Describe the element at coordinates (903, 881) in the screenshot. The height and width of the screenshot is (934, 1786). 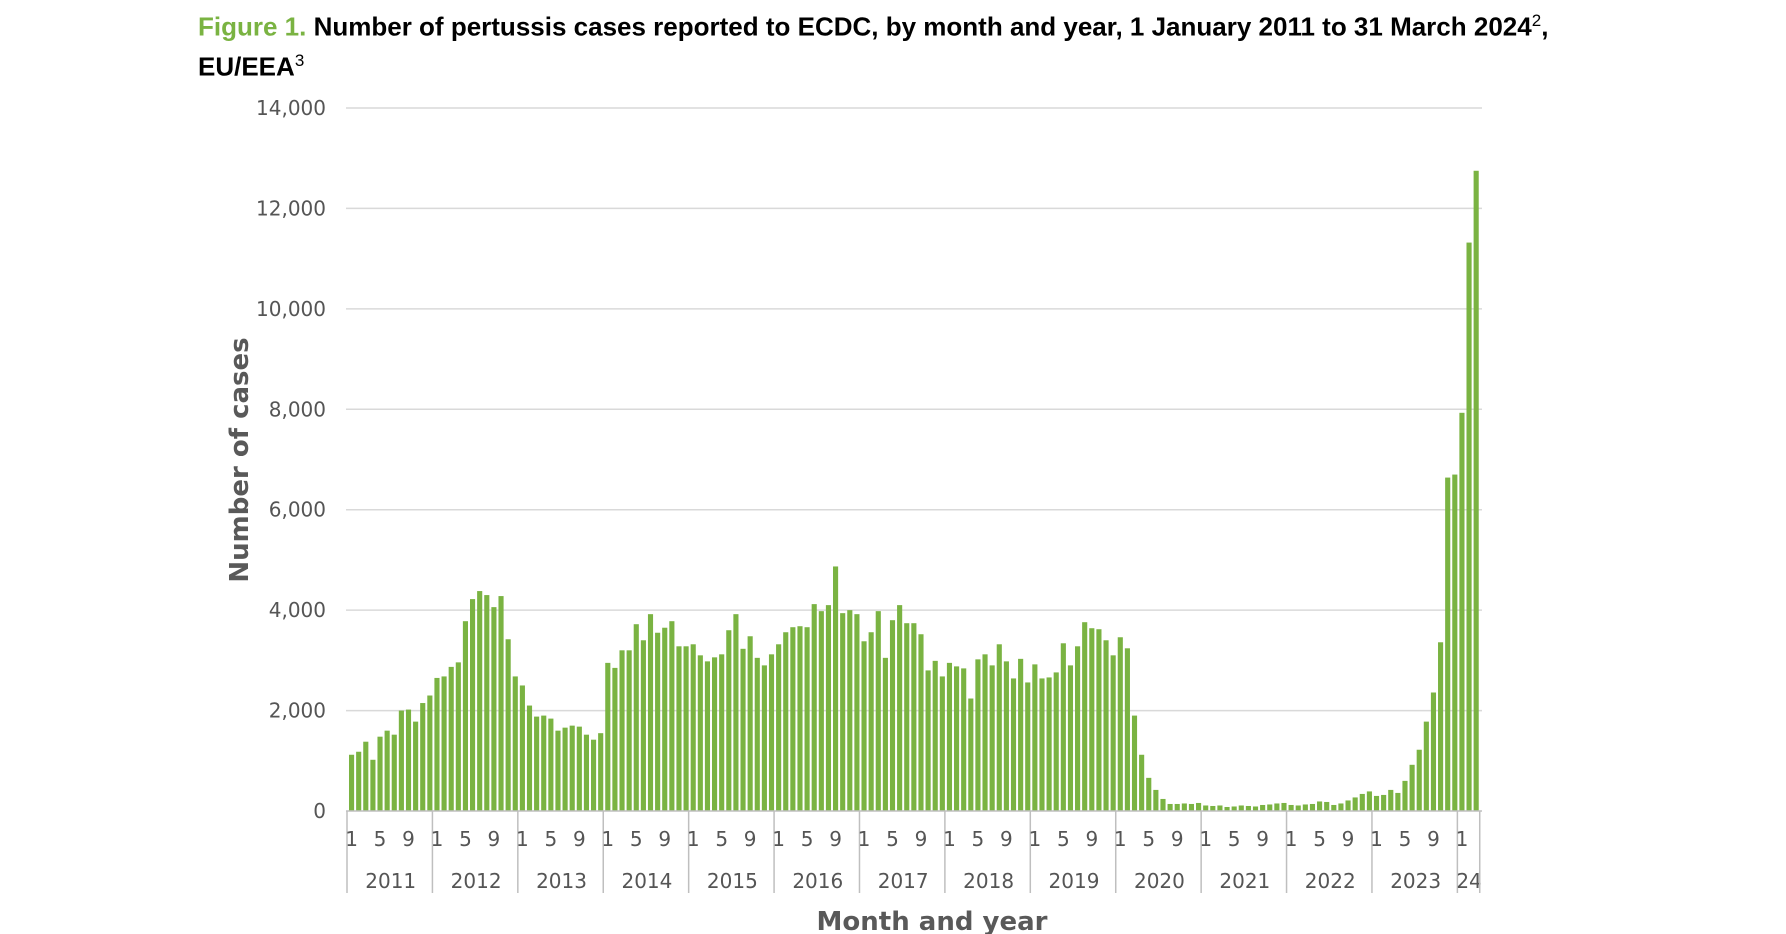
I see `x-year-label: 2017` at that location.